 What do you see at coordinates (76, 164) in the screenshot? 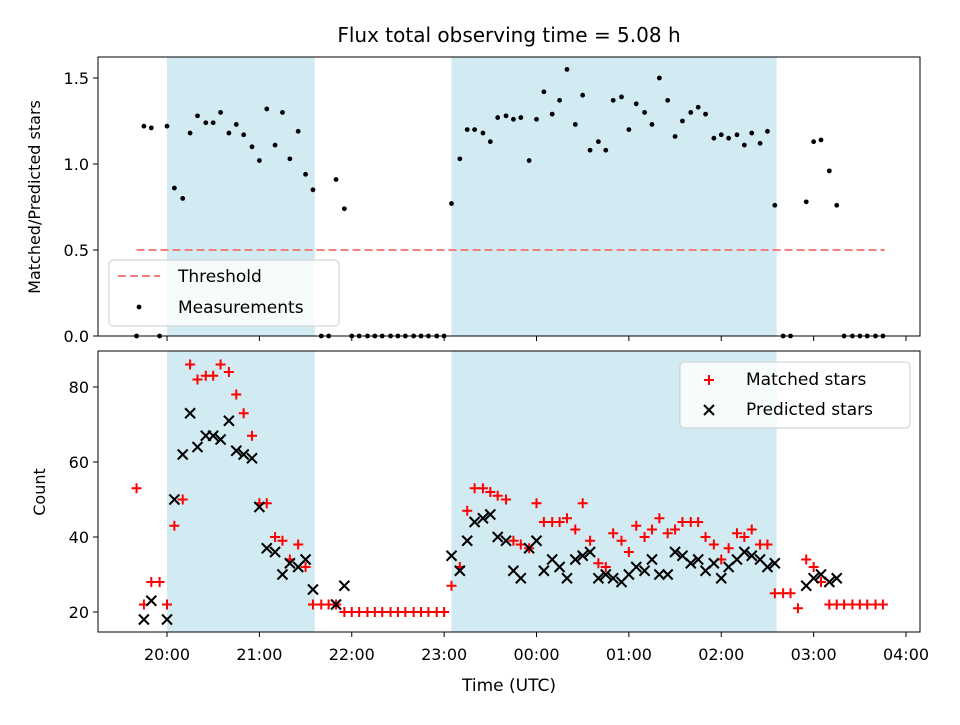
I see `ratio-y-tick-label: 1.0` at bounding box center [76, 164].